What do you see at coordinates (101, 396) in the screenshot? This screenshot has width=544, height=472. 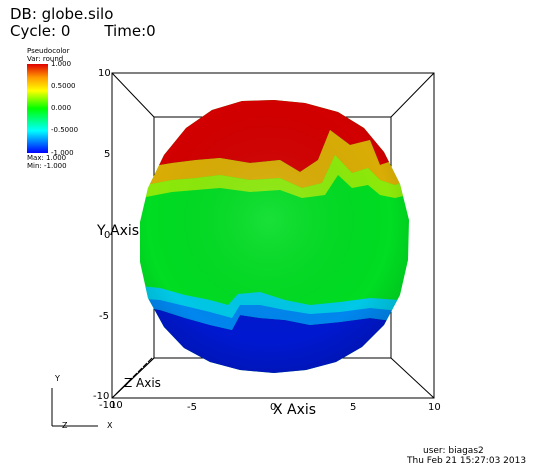 I see `y-tick-label: -10` at bounding box center [101, 396].